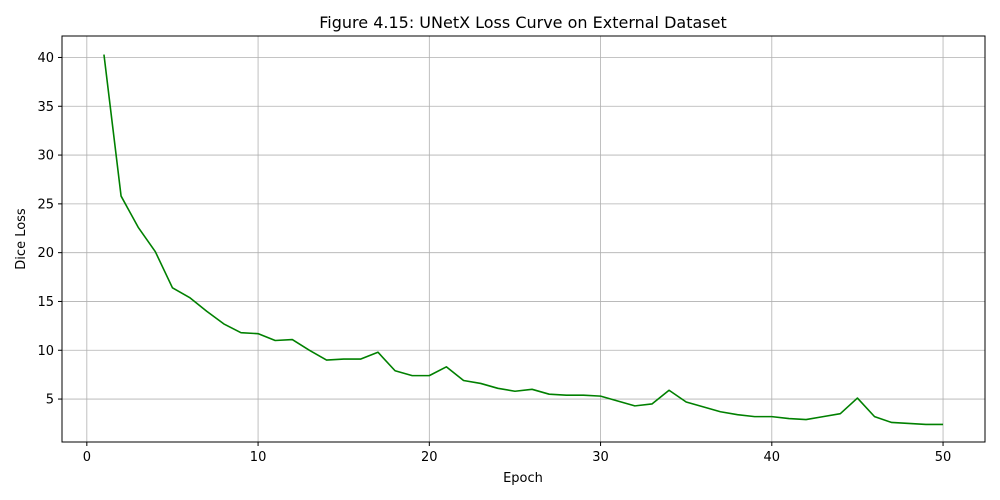 This screenshot has width=1000, height=500. What do you see at coordinates (21, 239) in the screenshot?
I see `y-axis-label: Dice Loss` at bounding box center [21, 239].